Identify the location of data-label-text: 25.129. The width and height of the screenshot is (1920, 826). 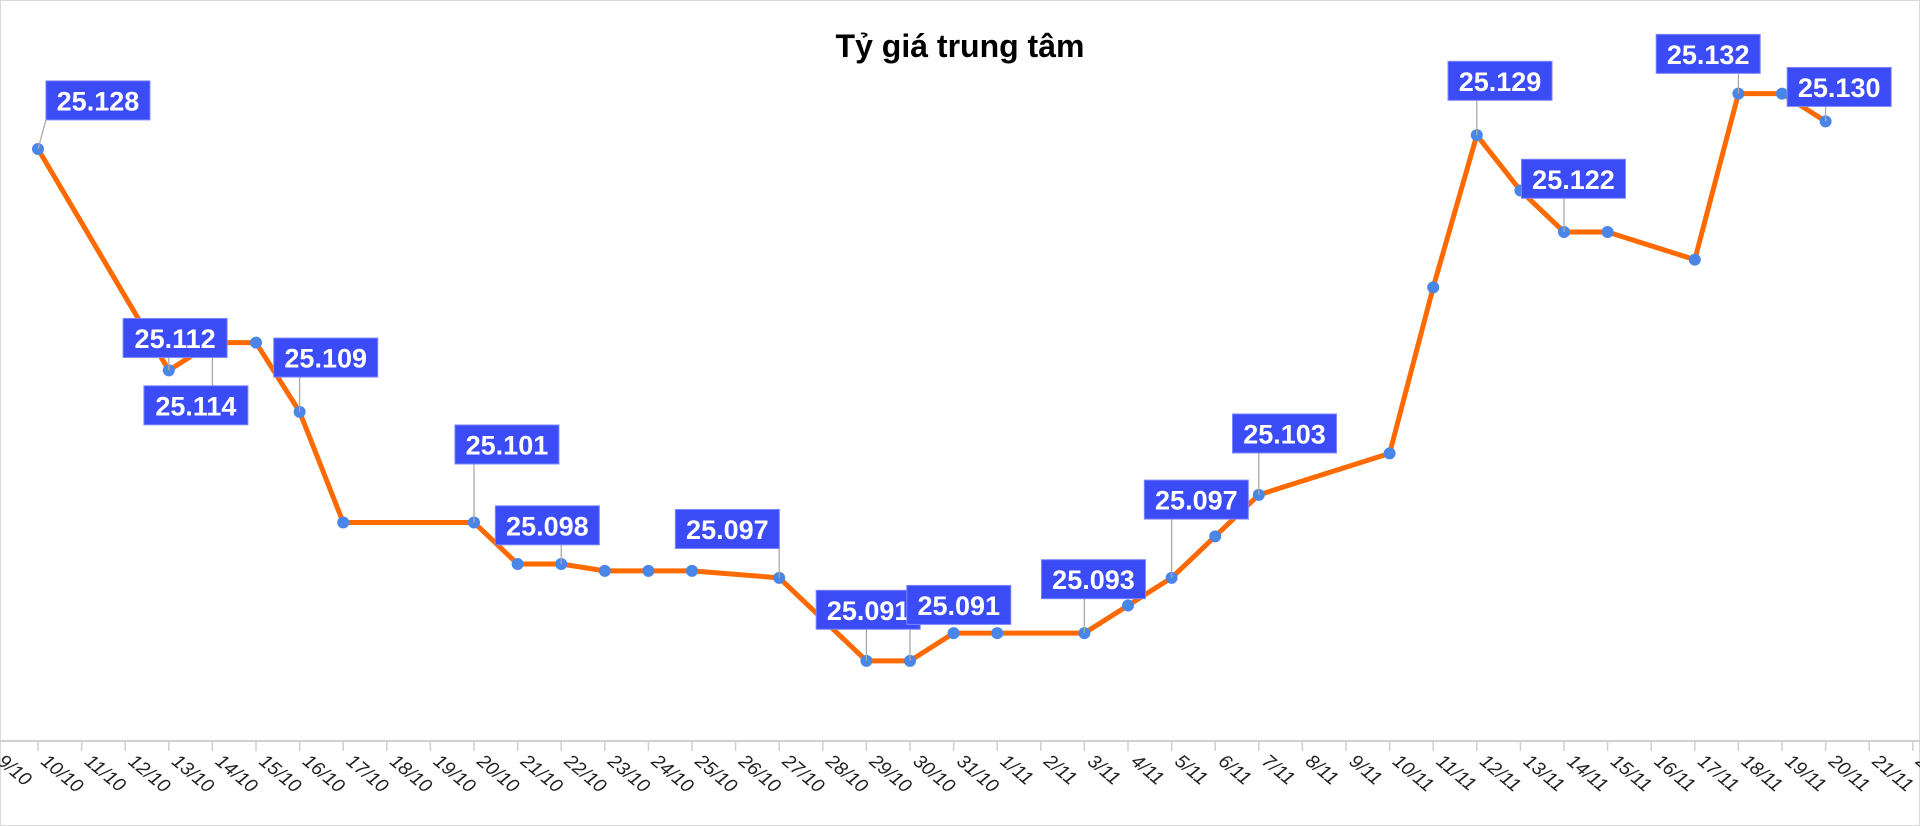
(1500, 82).